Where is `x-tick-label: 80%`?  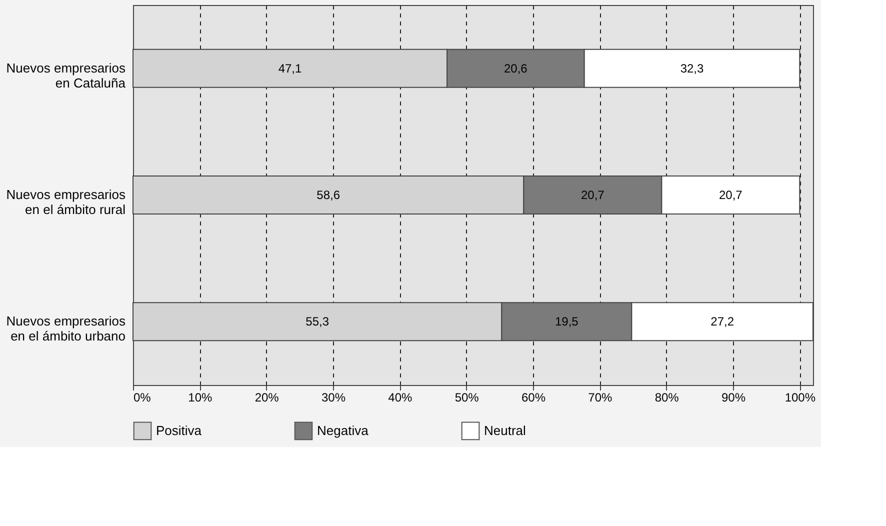
x-tick-label: 80% is located at coordinates (667, 397).